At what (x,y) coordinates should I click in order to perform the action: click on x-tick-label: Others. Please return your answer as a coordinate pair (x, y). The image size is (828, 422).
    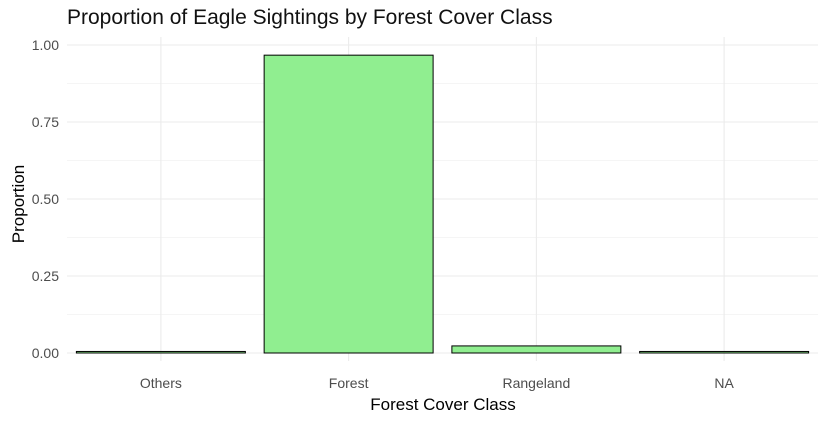
    Looking at the image, I should click on (161, 383).